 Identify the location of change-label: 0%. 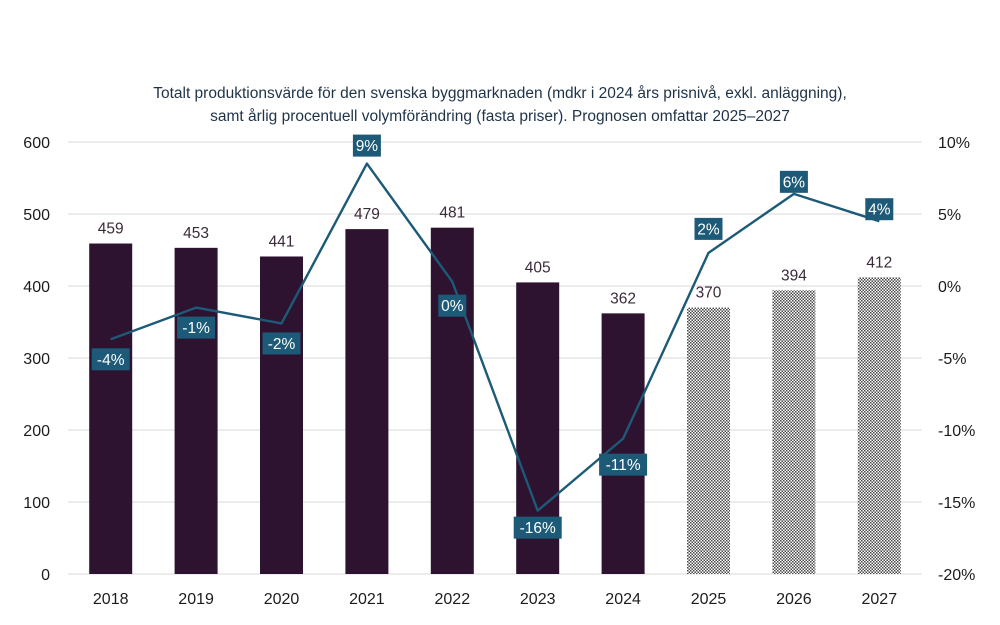
(452, 306).